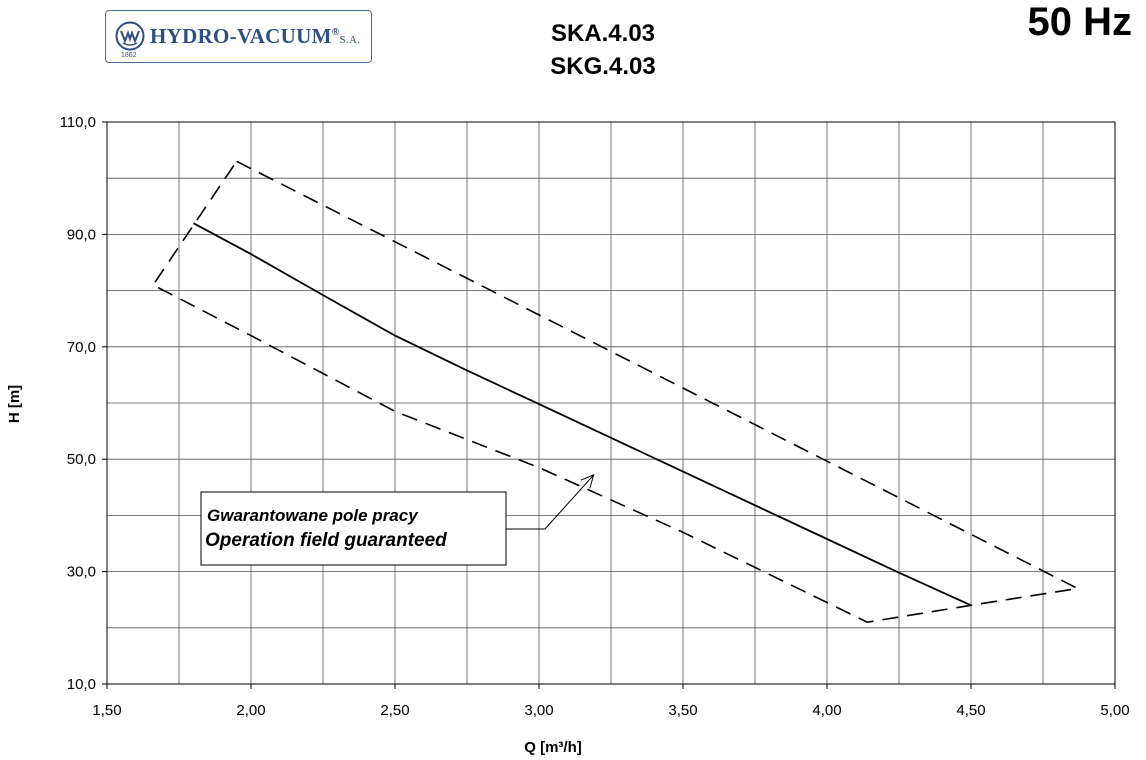 The width and height of the screenshot is (1146, 760). What do you see at coordinates (603, 66) in the screenshot?
I see `model-title-skg: SKG.4.03` at bounding box center [603, 66].